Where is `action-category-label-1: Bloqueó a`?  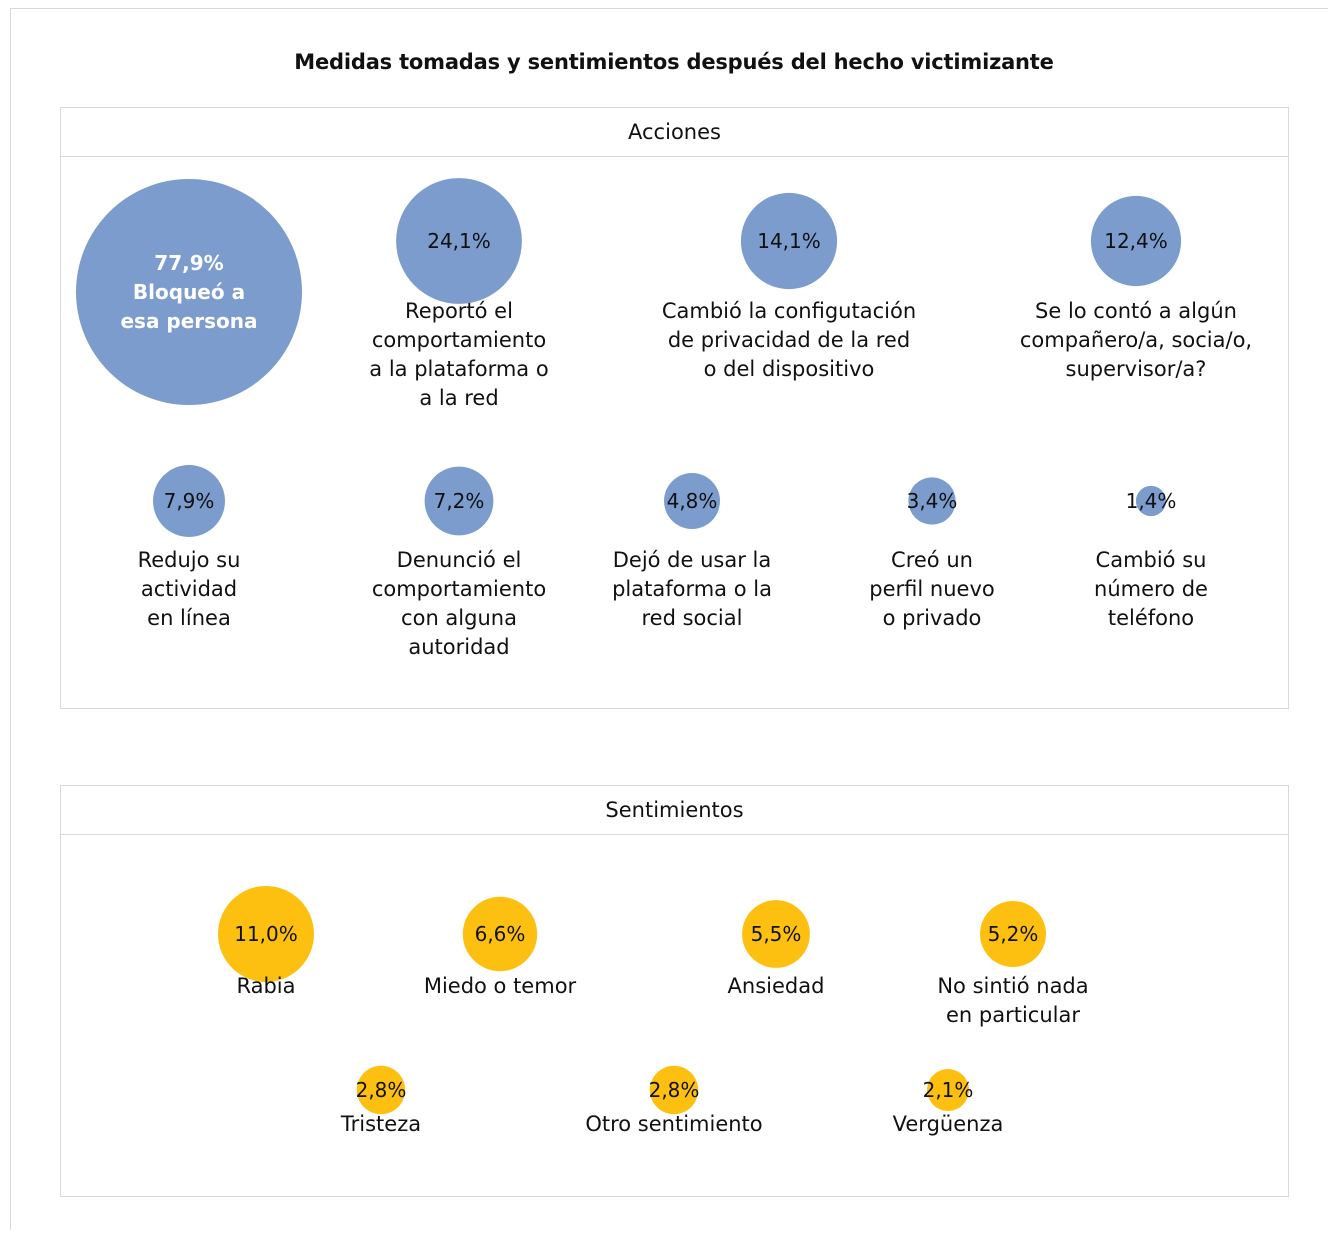 action-category-label-1: Bloqueó a is located at coordinates (189, 292).